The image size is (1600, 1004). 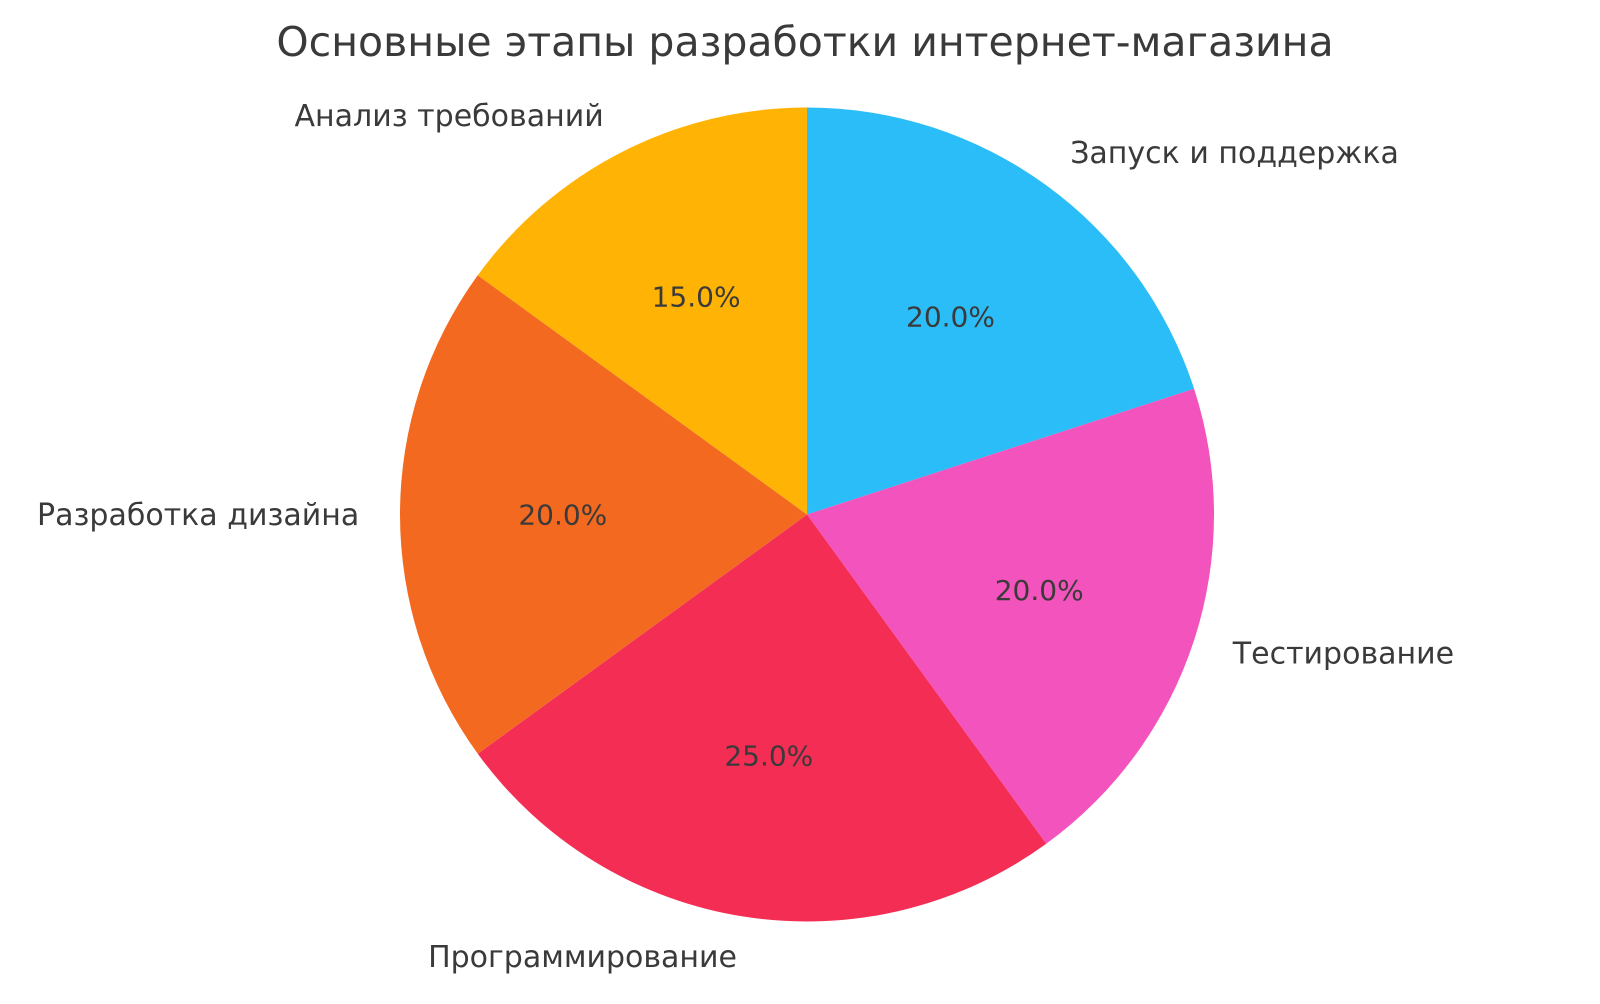 I want to click on percent-label-4: 15.0%, so click(x=696, y=297).